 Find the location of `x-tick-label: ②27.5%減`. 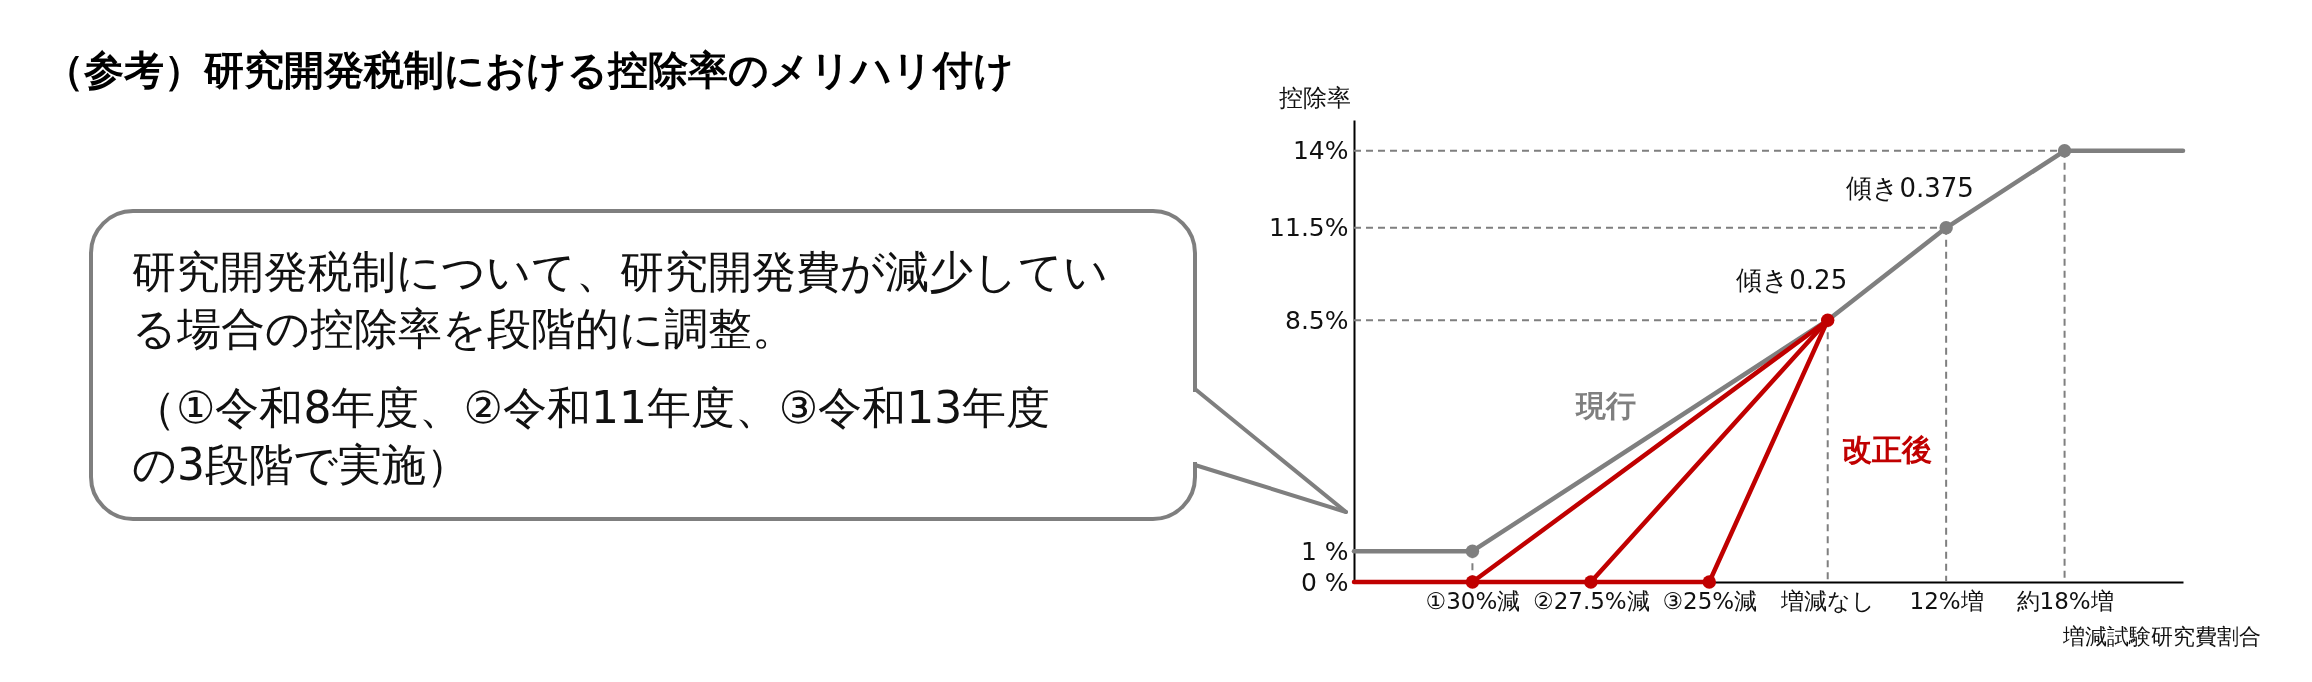

x-tick-label: ②27.5%減 is located at coordinates (1591, 600).